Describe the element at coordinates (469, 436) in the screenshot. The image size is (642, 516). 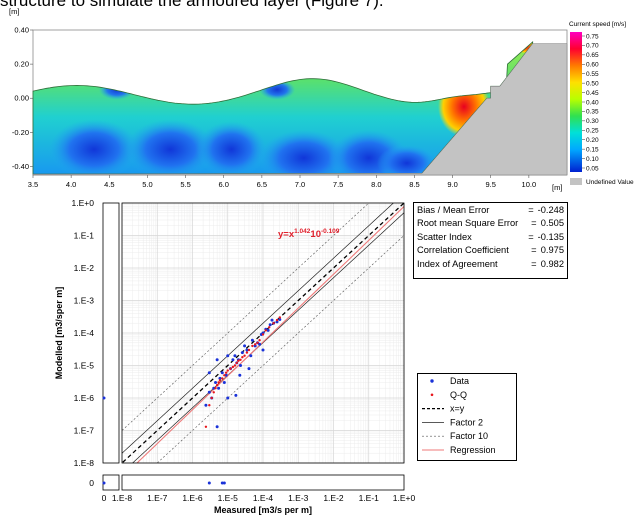
I see `legend-label: Factor 10` at that location.